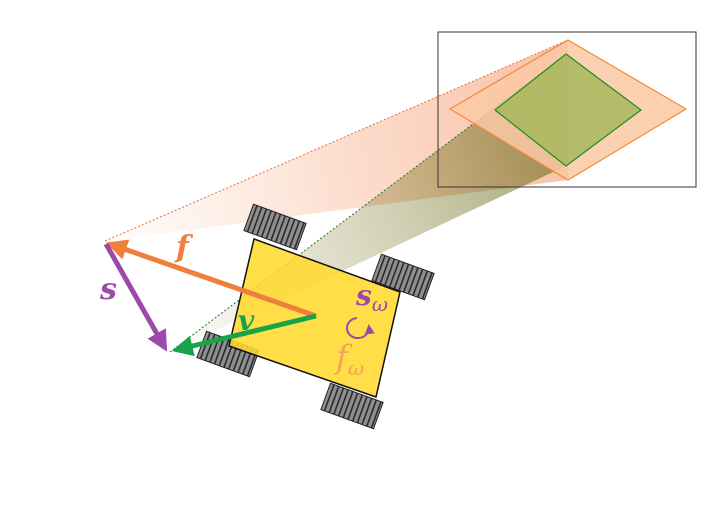 This screenshot has height=517, width=721. What do you see at coordinates (403, 277) in the screenshot?
I see `wheel-front-left` at bounding box center [403, 277].